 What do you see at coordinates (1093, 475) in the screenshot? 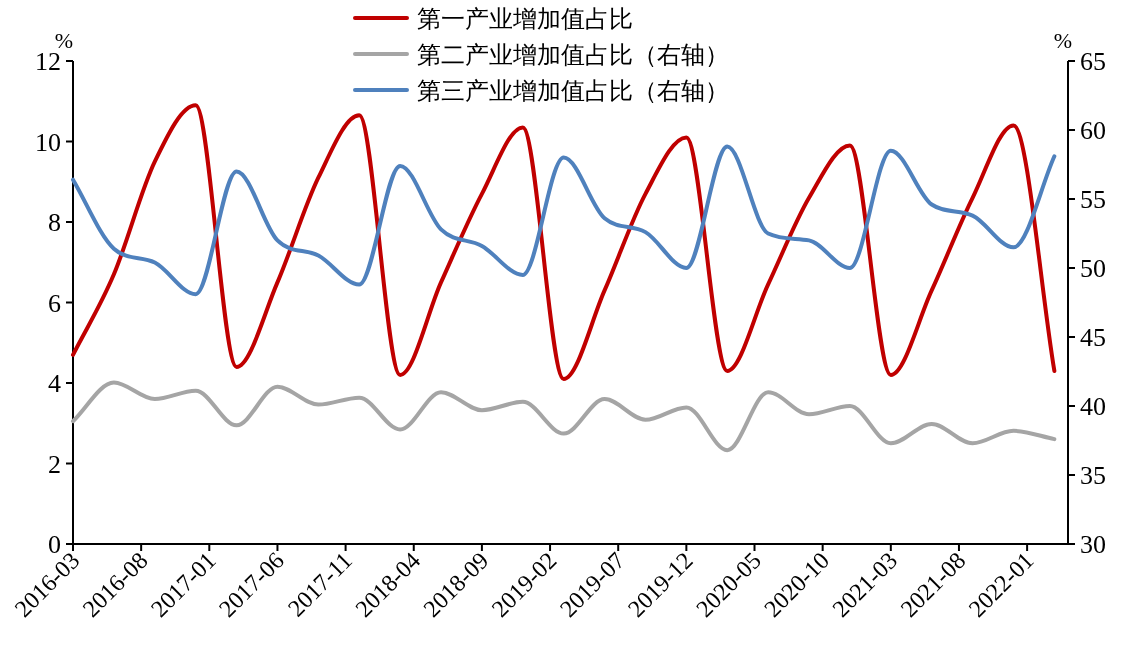
I see `y2-tick-label: 35` at bounding box center [1093, 475].